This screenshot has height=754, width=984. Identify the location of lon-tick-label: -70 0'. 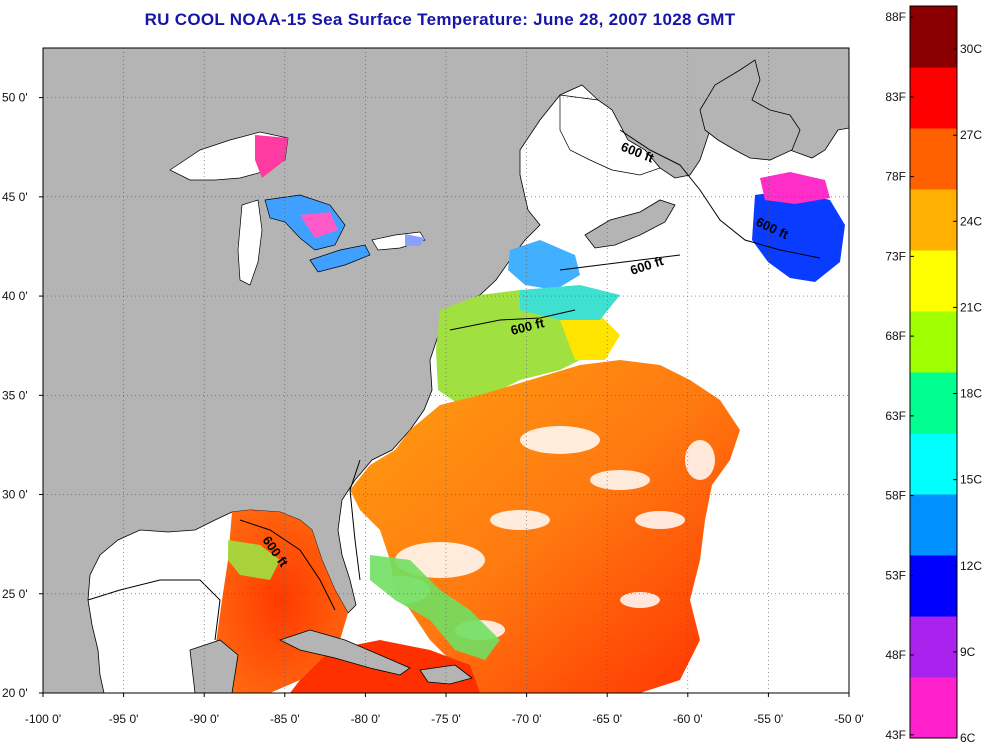
(527, 719).